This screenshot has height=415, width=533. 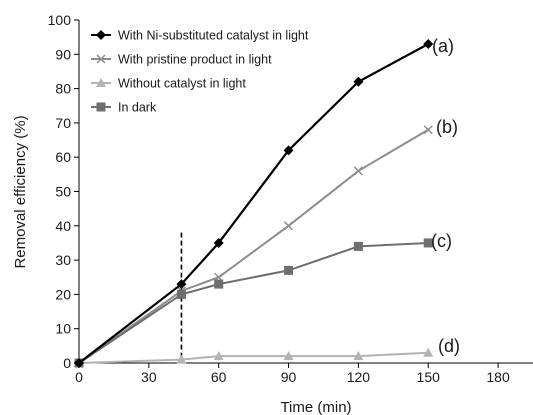 What do you see at coordinates (63, 294) in the screenshot?
I see `y-tick-label: 20` at bounding box center [63, 294].